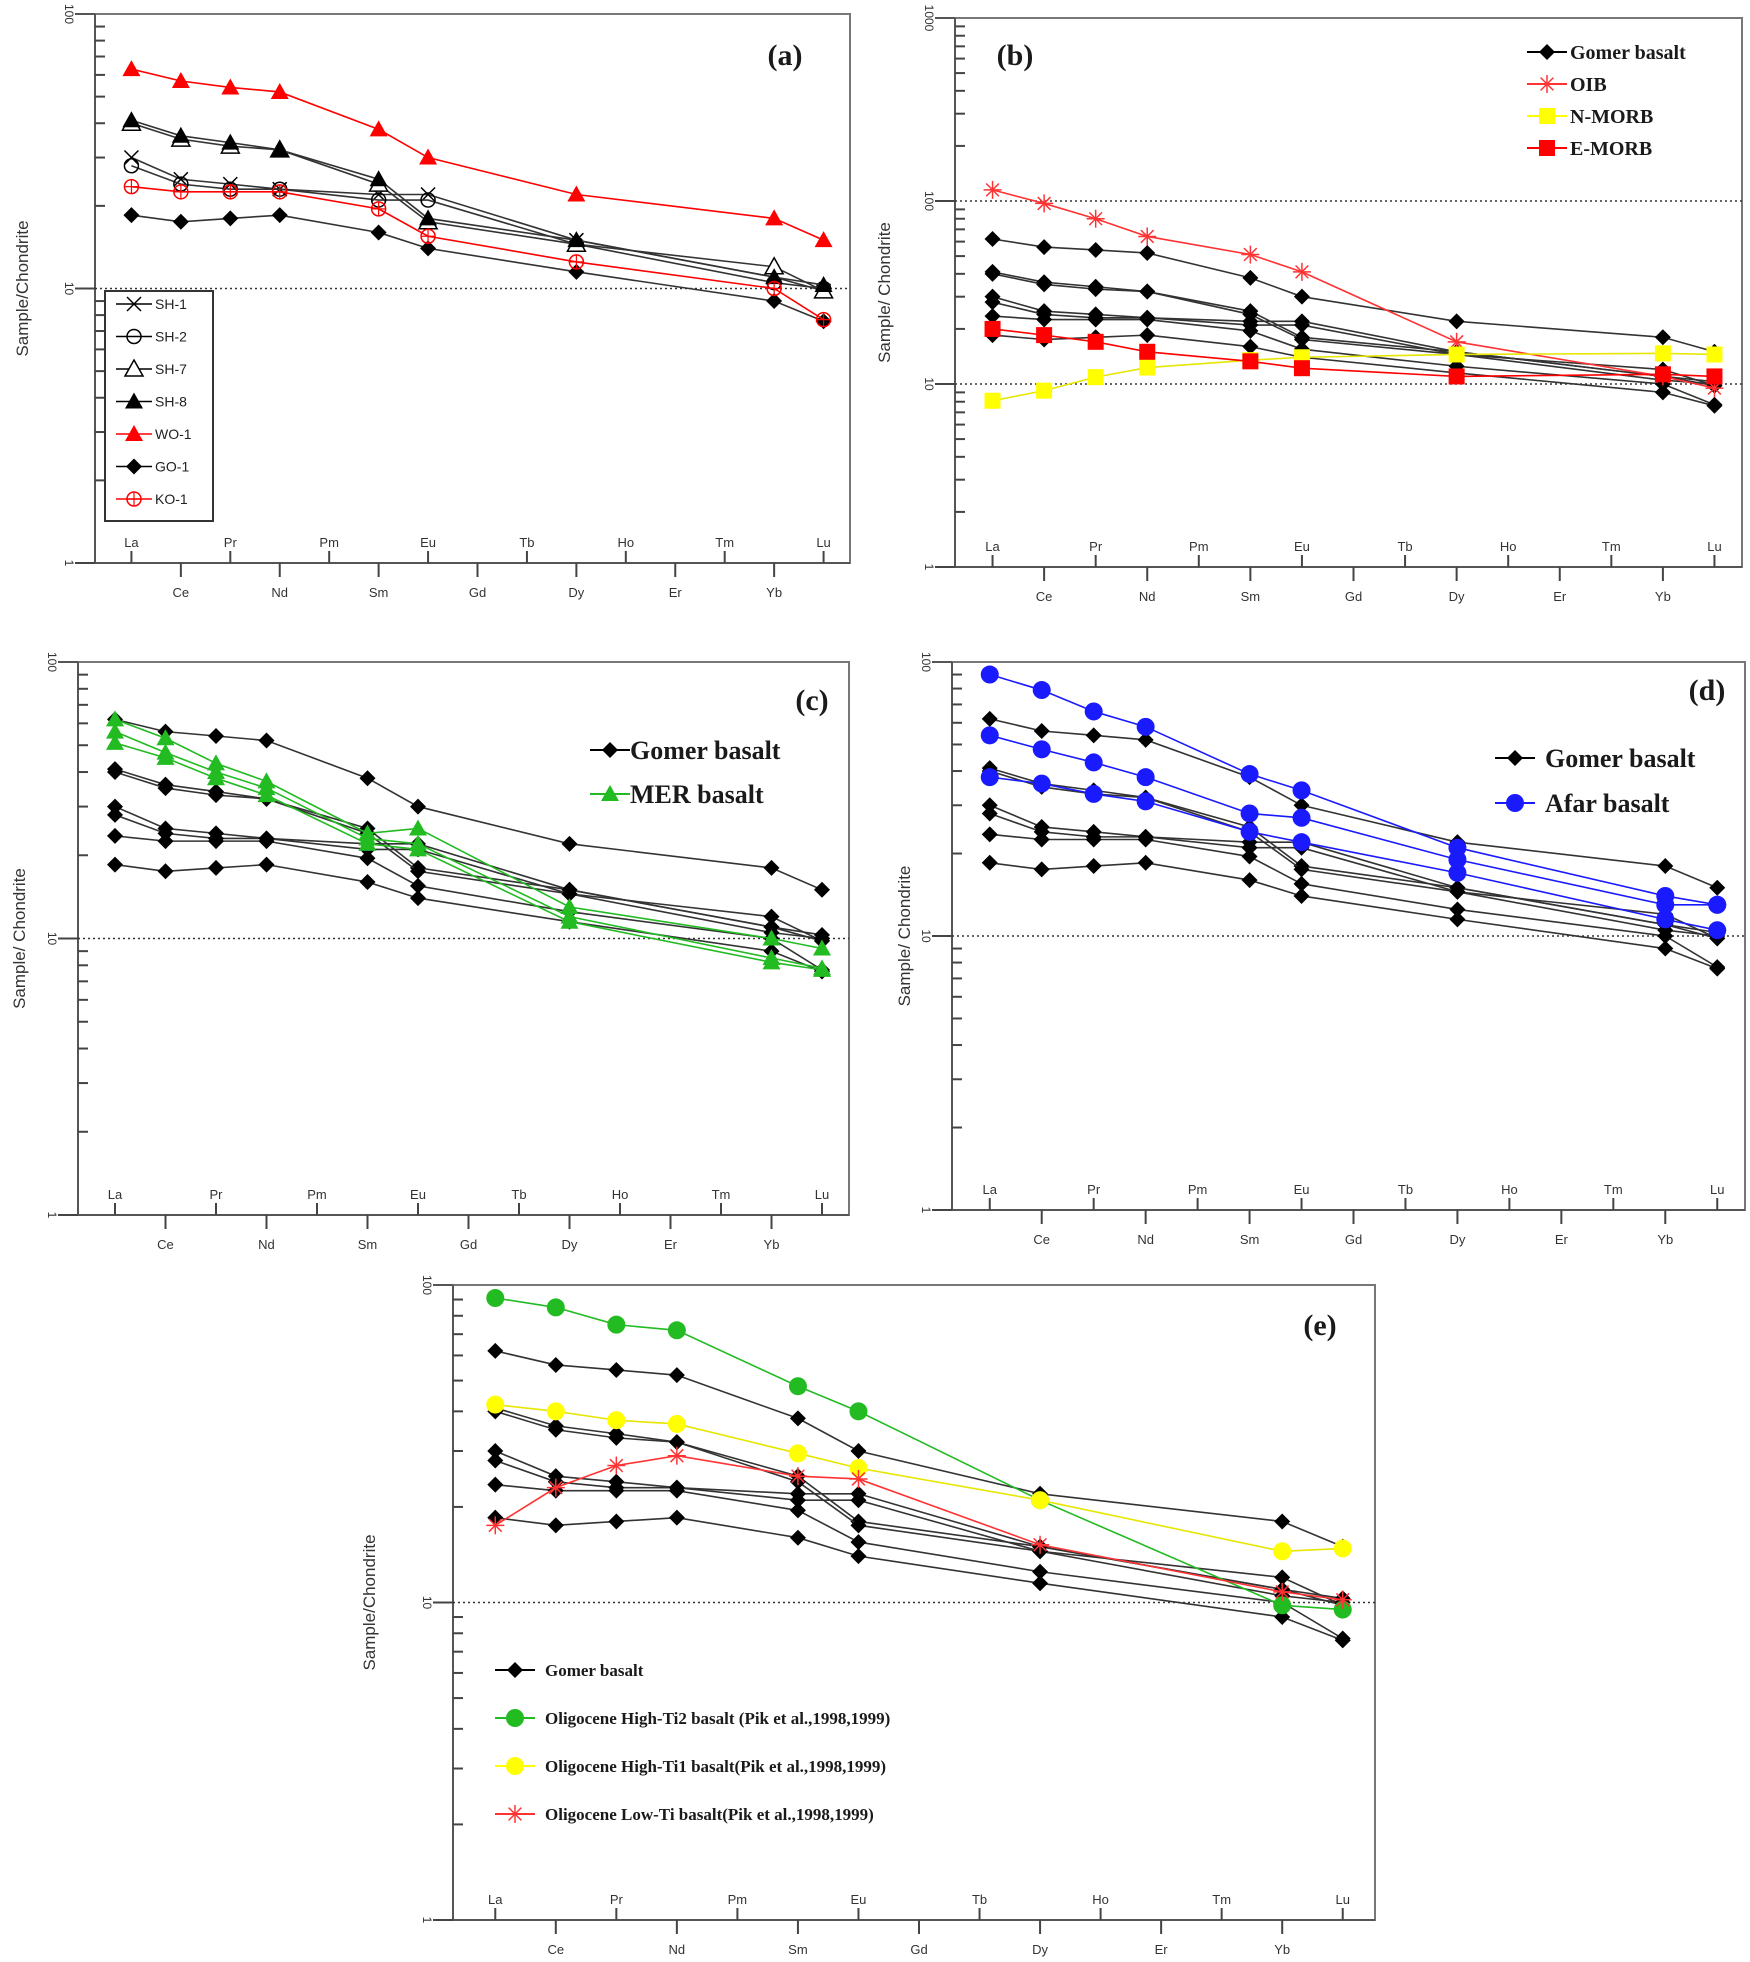  I want to click on legend-label: SH-1, so click(171, 304).